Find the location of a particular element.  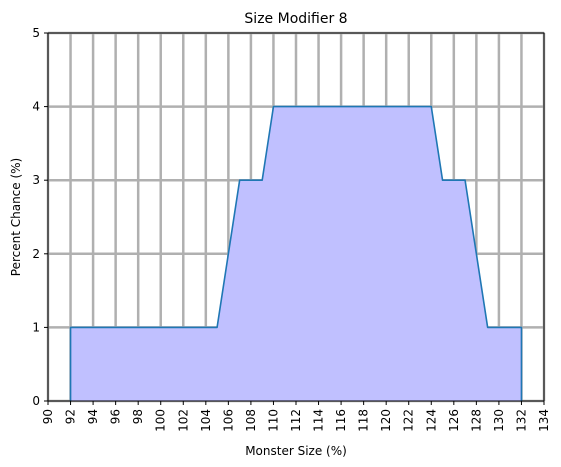

y-tick-label: 3 is located at coordinates (36, 180).